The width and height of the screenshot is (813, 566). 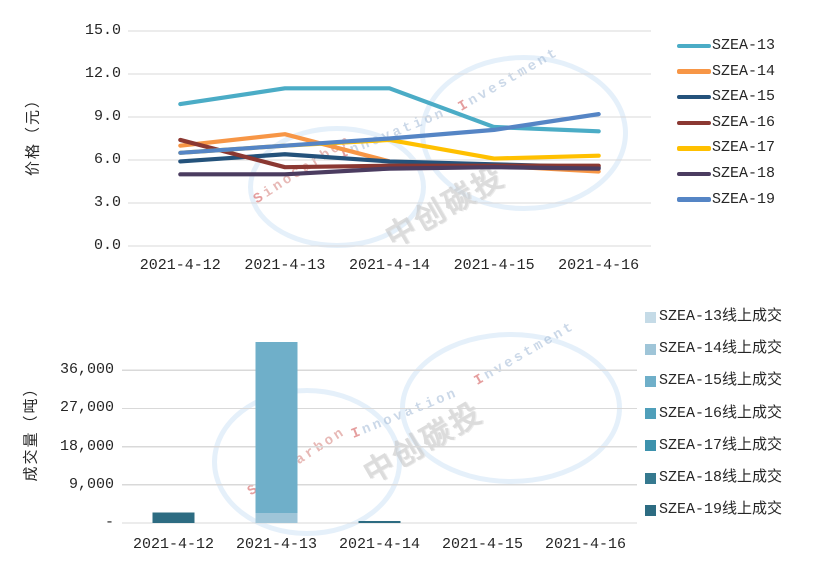 I want to click on legend-item-SZEA-17: SZEA-17, so click(x=726, y=148).